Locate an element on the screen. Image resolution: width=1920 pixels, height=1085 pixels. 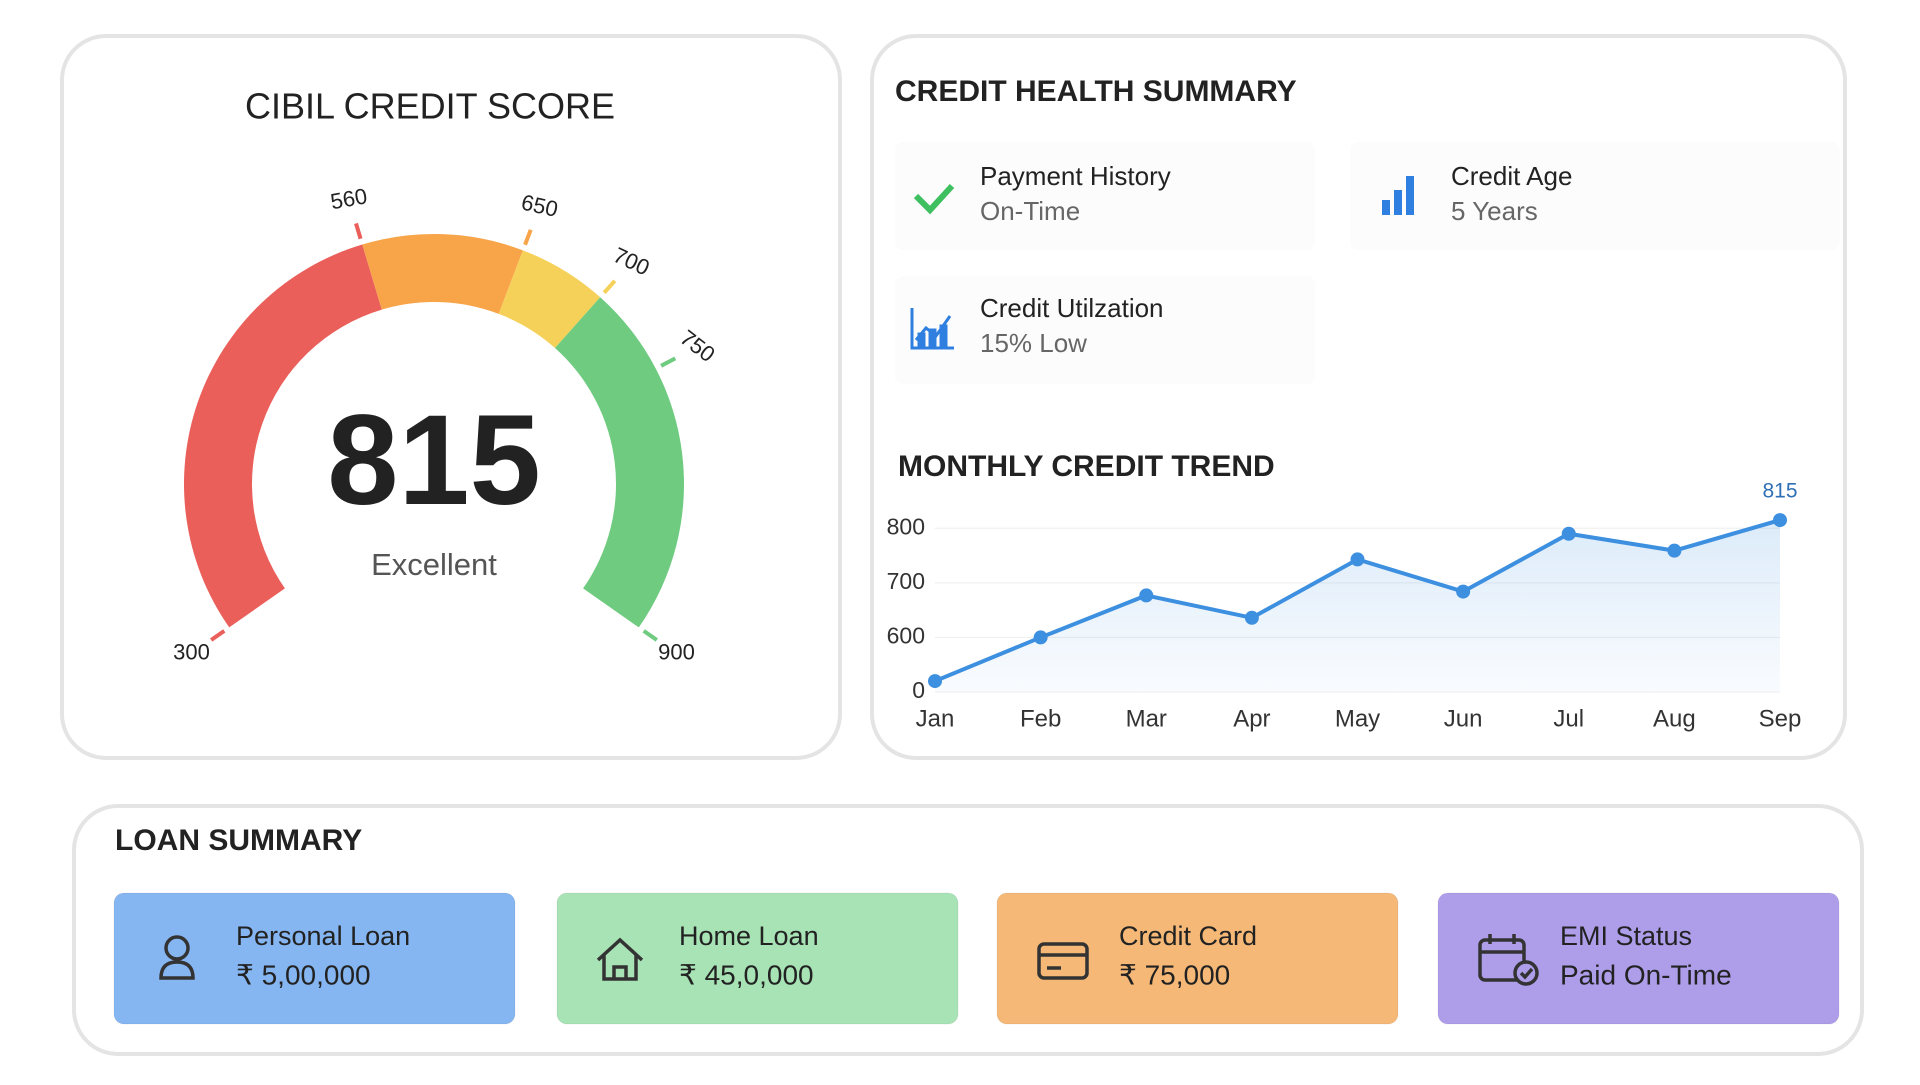
data-label: 815 is located at coordinates (1779, 491).